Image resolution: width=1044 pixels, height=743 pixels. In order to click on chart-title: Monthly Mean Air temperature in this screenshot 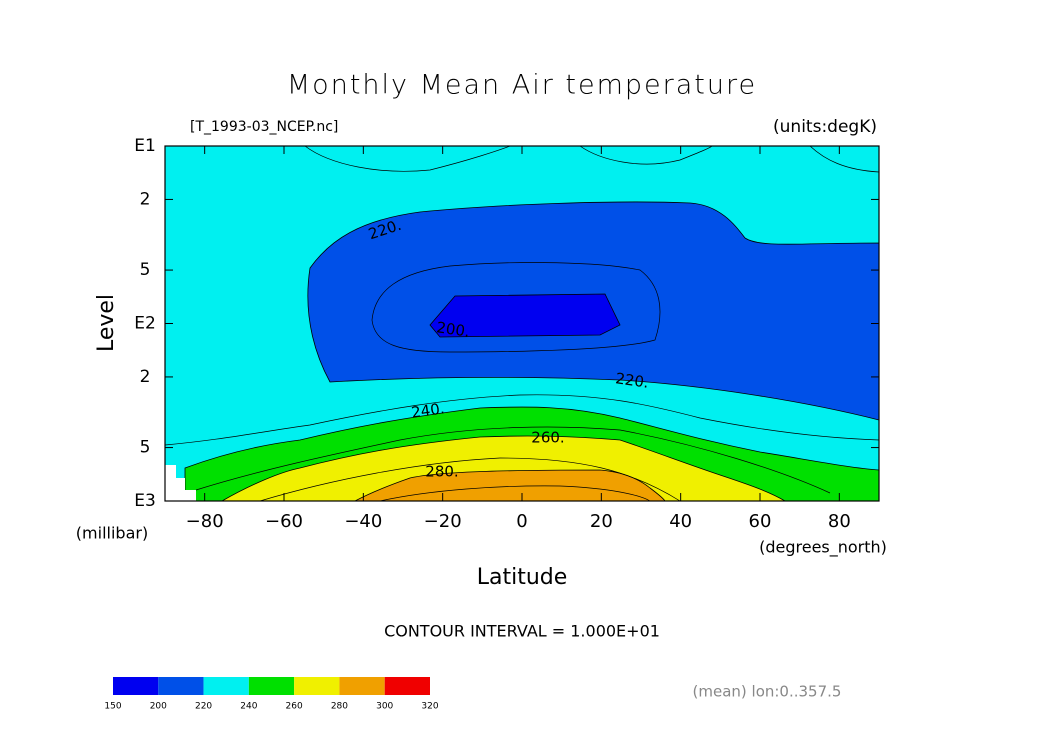, I will do `click(522, 85)`.